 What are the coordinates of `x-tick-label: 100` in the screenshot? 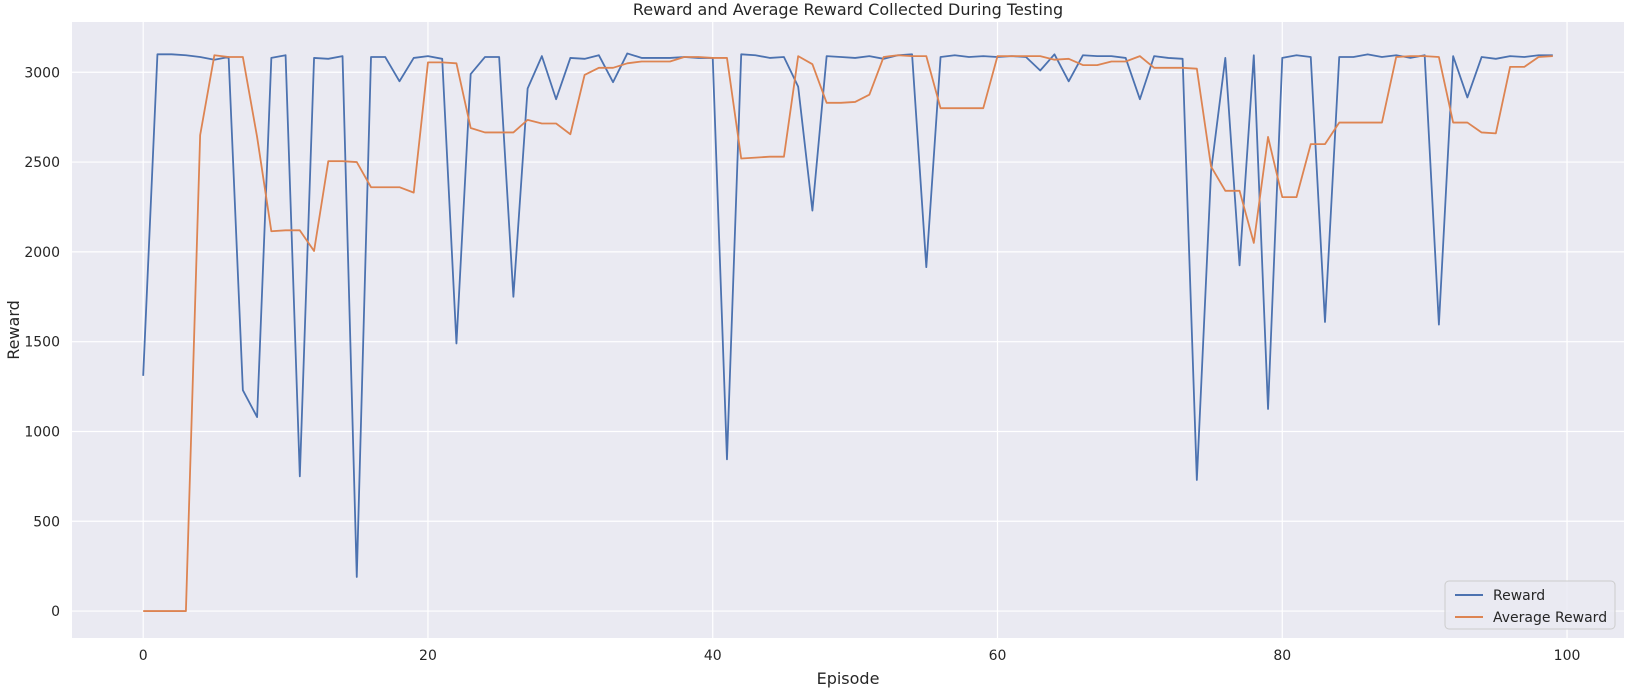 It's located at (1567, 656).